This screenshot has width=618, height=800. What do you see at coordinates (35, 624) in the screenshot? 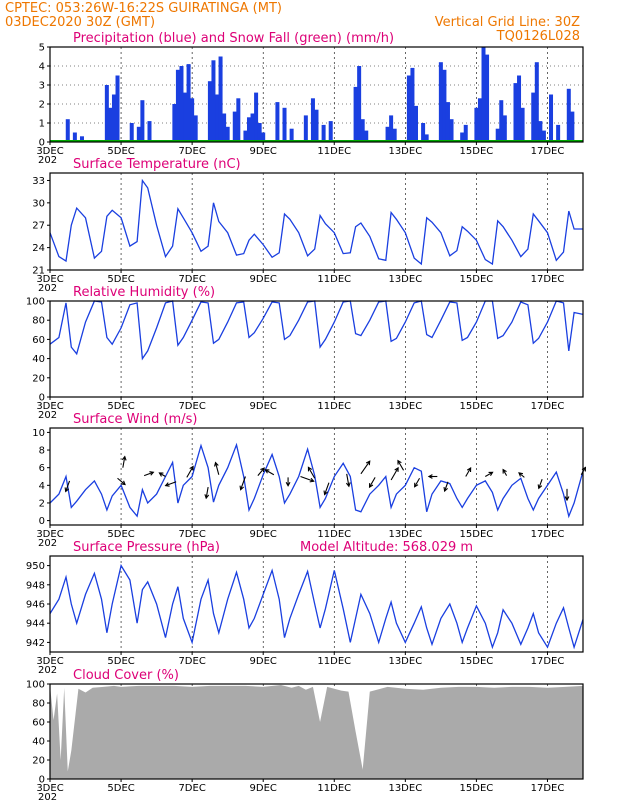
I see `y-tick-label: 944` at bounding box center [35, 624].